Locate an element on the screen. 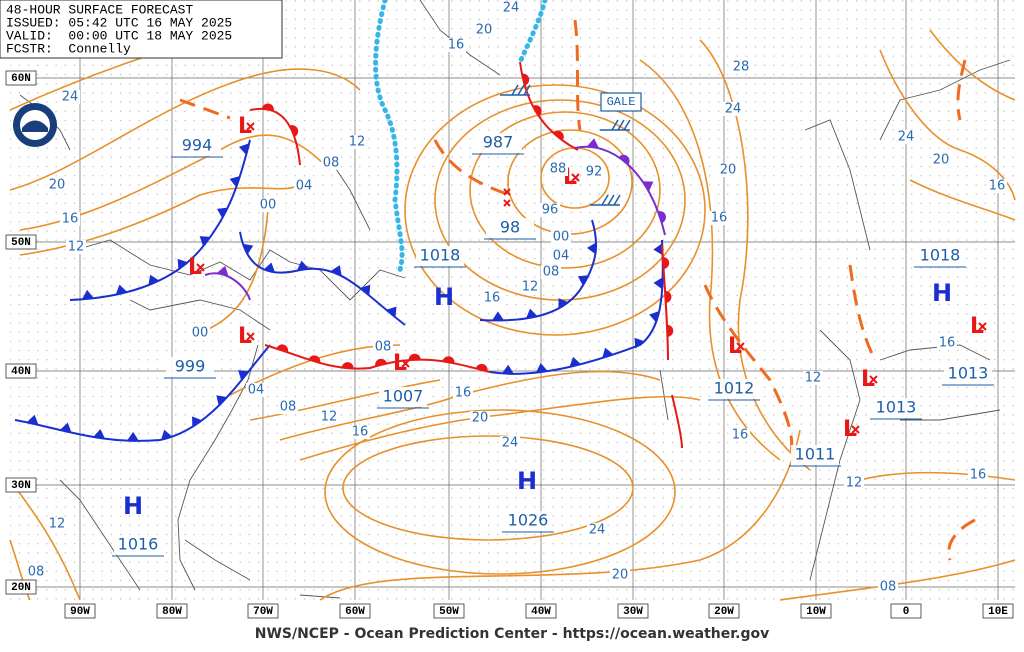  longitude-label: 10W is located at coordinates (816, 612).